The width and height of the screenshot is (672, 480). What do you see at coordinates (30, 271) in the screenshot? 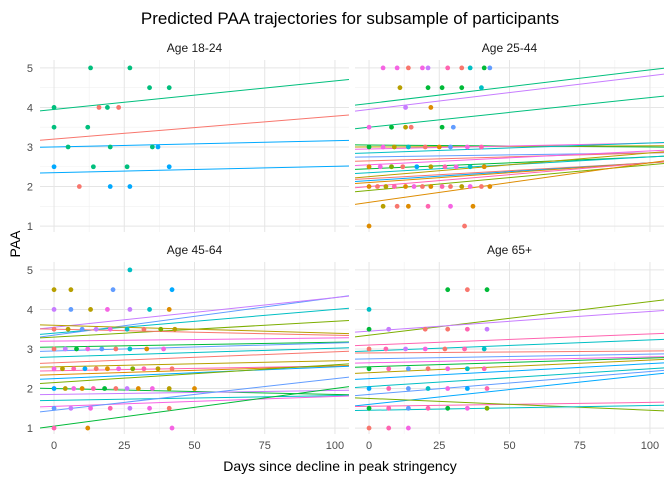
I see `y-tick-label: 5` at bounding box center [30, 271].